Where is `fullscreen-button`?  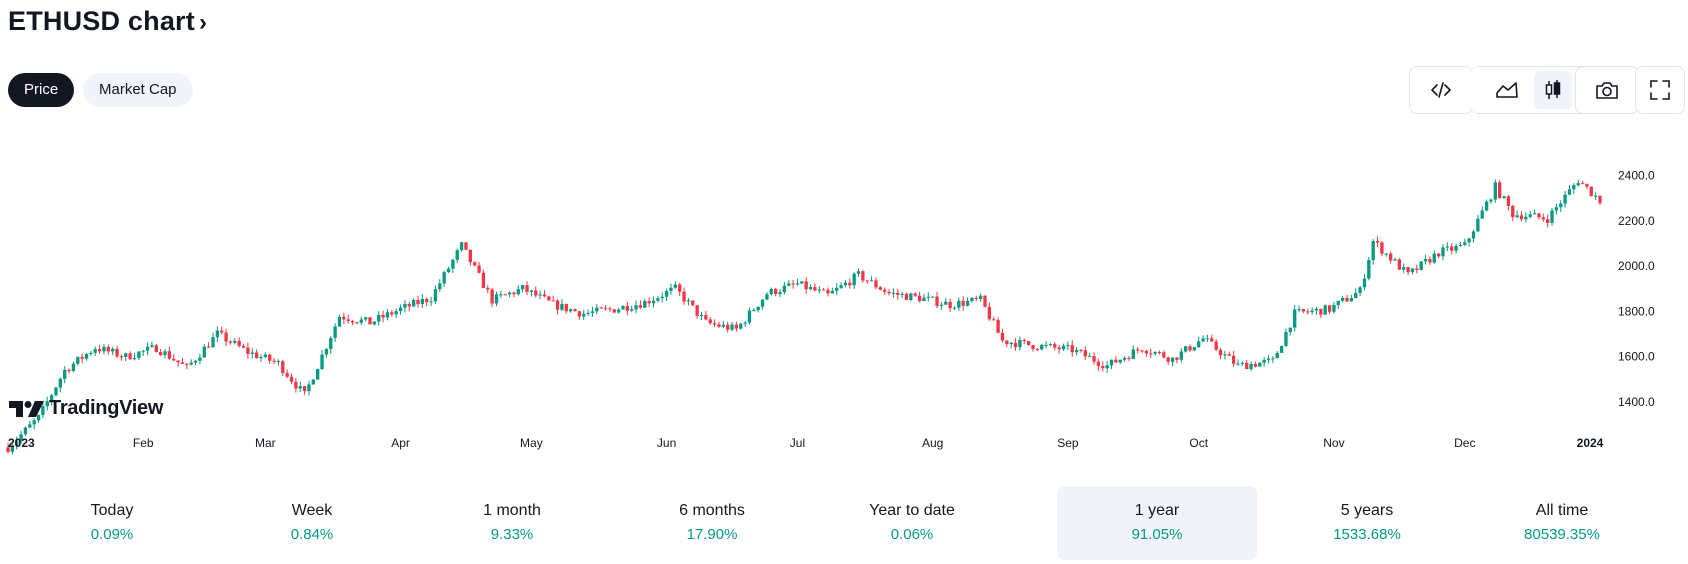
fullscreen-button is located at coordinates (1660, 90).